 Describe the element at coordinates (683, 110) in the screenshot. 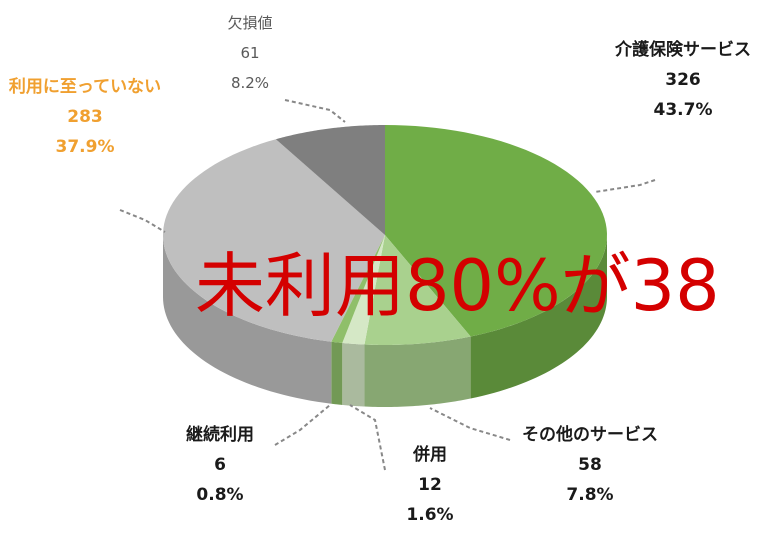

I see `percent-label: 43.7%` at that location.